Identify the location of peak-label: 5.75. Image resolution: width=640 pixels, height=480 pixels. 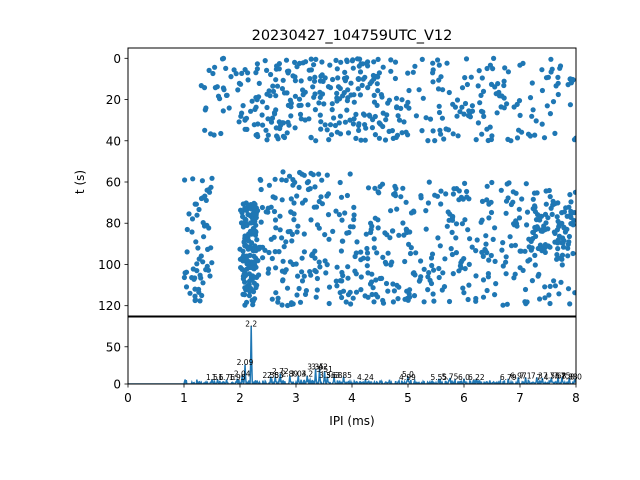
(450, 376).